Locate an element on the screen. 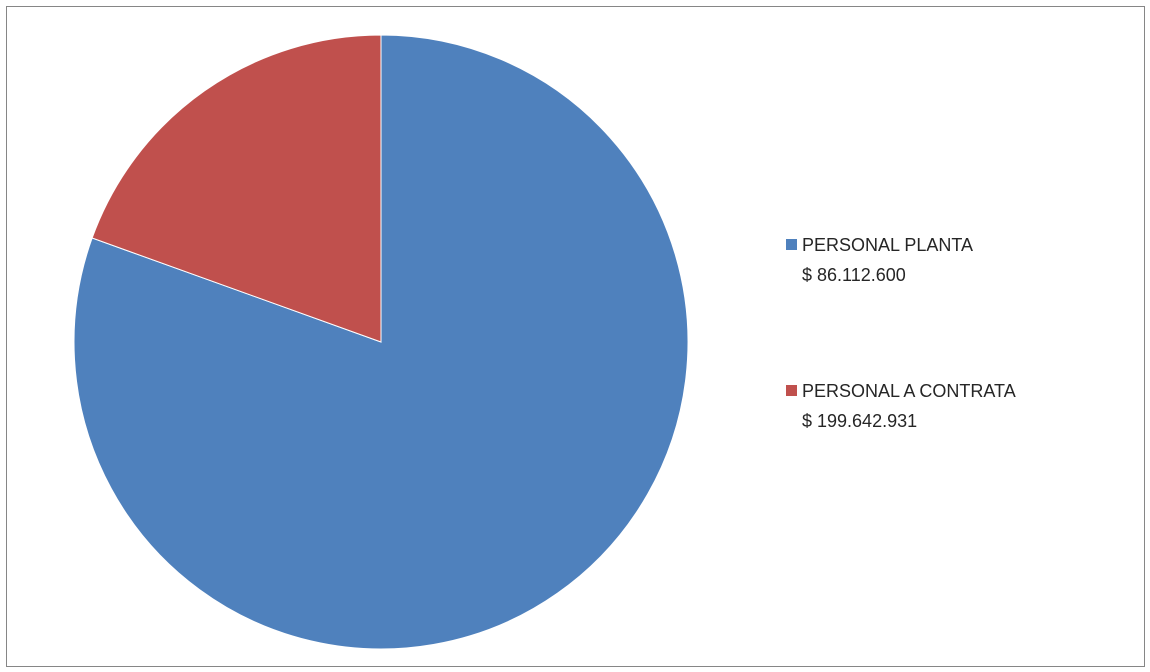 Image resolution: width=1150 pixels, height=672 pixels. legend-swatch-personal-a-contrata is located at coordinates (791, 390).